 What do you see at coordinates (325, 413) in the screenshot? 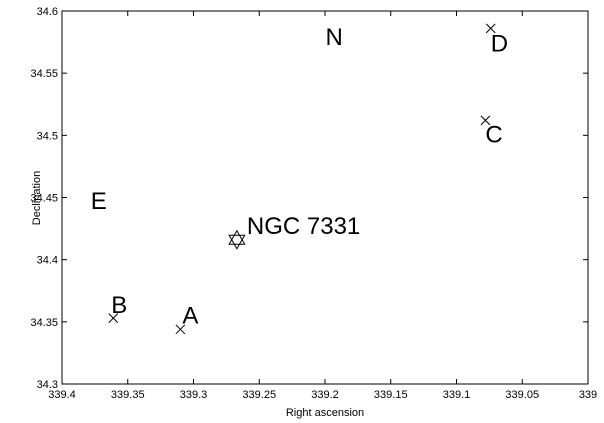
I see `x-axis-title: Right ascension` at bounding box center [325, 413].